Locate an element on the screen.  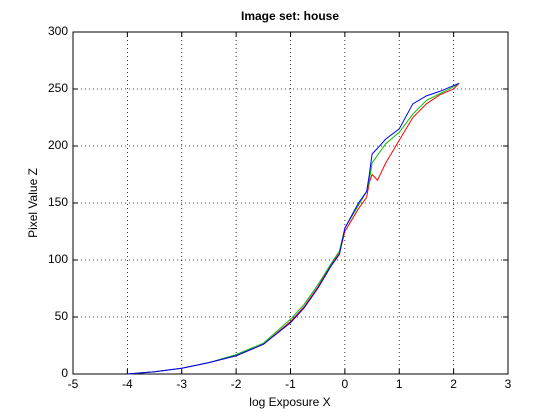
x-tick-label: 3 is located at coordinates (508, 384).